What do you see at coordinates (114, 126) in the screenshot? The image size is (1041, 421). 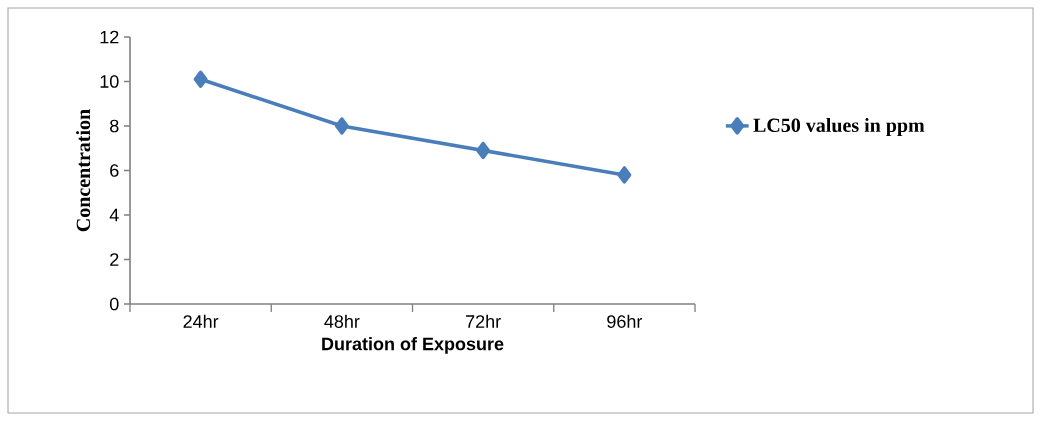 I see `y-tick-label: 8` at bounding box center [114, 126].